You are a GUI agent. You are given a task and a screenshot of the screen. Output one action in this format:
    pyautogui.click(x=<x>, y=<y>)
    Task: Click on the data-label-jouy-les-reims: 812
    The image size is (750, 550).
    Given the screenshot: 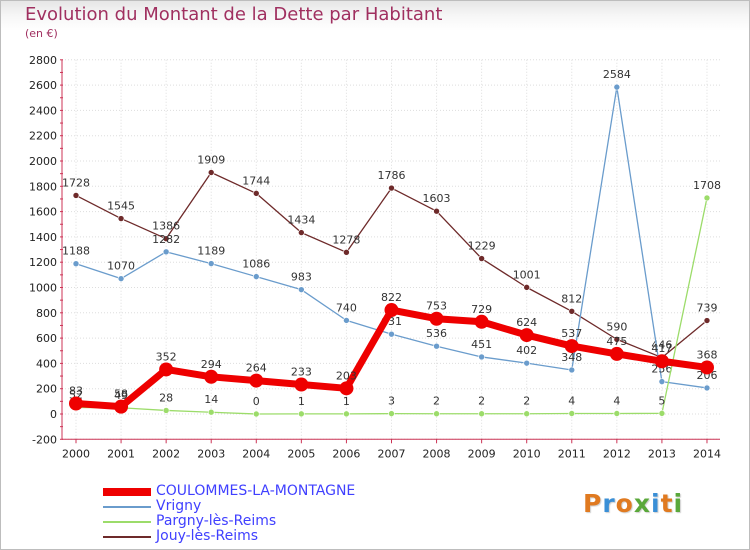 What is the action you would take?
    pyautogui.click(x=571, y=298)
    